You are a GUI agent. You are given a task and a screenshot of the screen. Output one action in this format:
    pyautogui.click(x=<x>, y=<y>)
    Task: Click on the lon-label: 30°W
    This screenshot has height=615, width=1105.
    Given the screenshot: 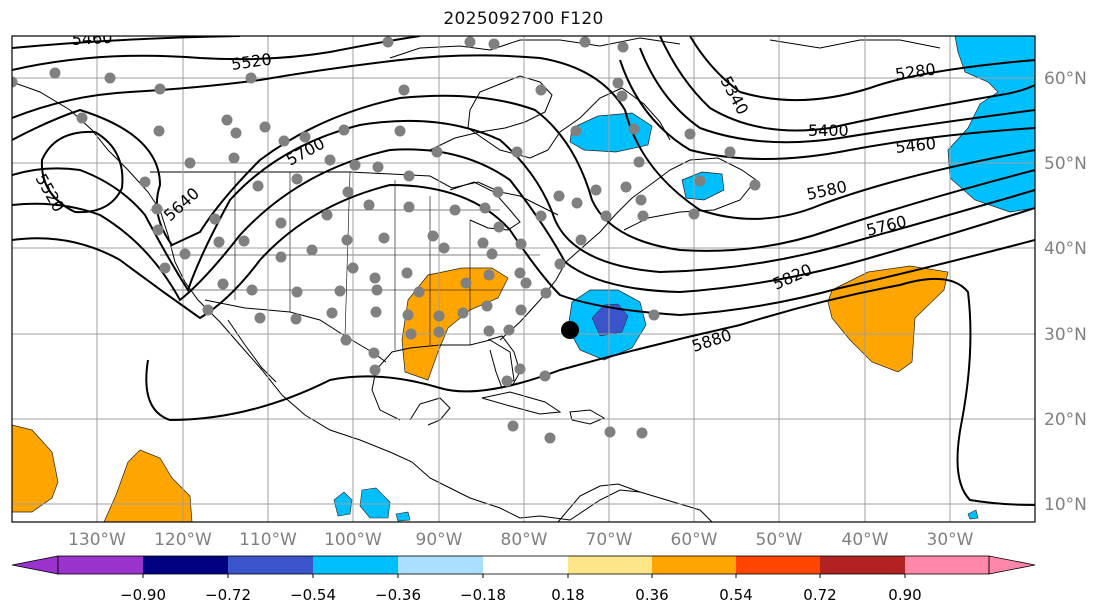 What is the action you would take?
    pyautogui.click(x=950, y=537)
    